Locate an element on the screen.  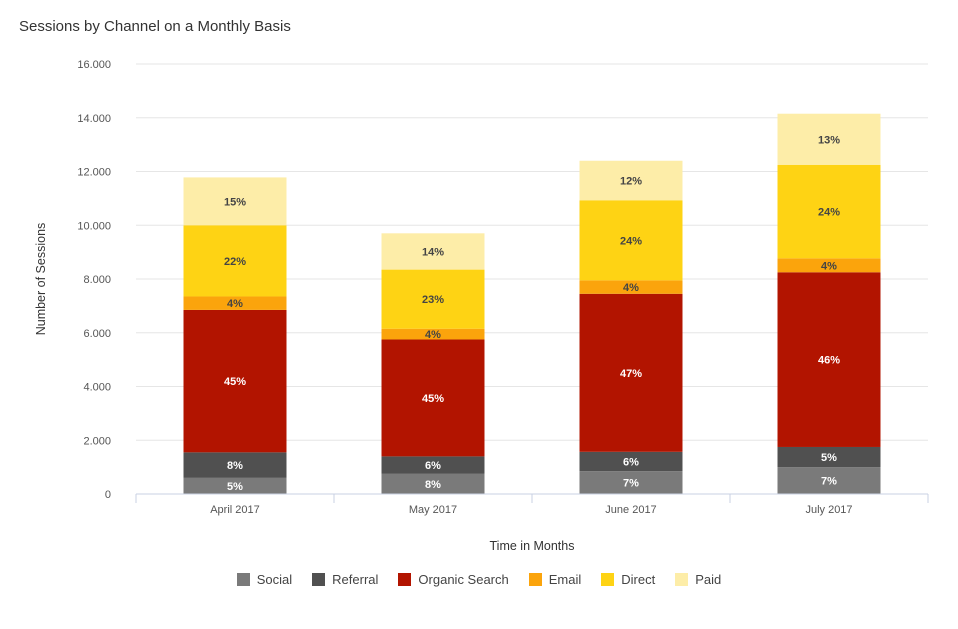
legend-label: Referral is located at coordinates (355, 579).